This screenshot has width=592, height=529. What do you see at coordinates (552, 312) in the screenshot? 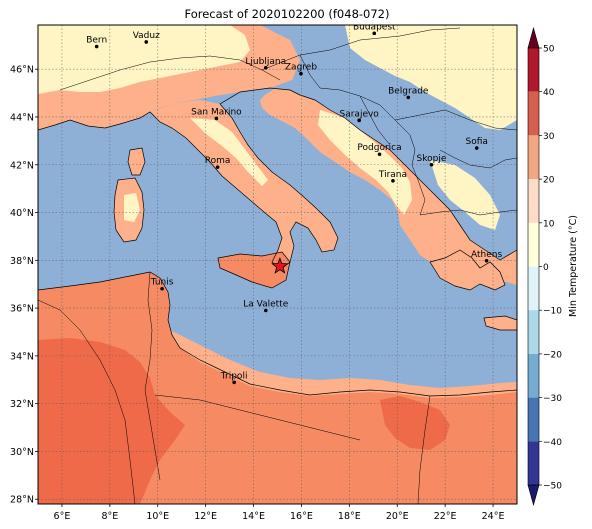
I see `colorbar-tick-label: −10` at bounding box center [552, 312].